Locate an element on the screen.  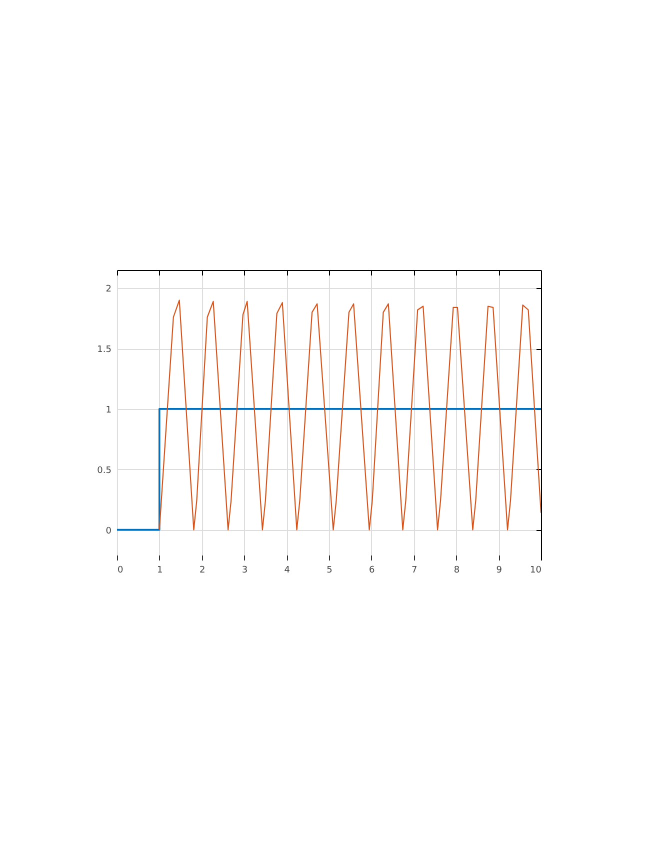
x-tick-label: 6 is located at coordinates (372, 571).